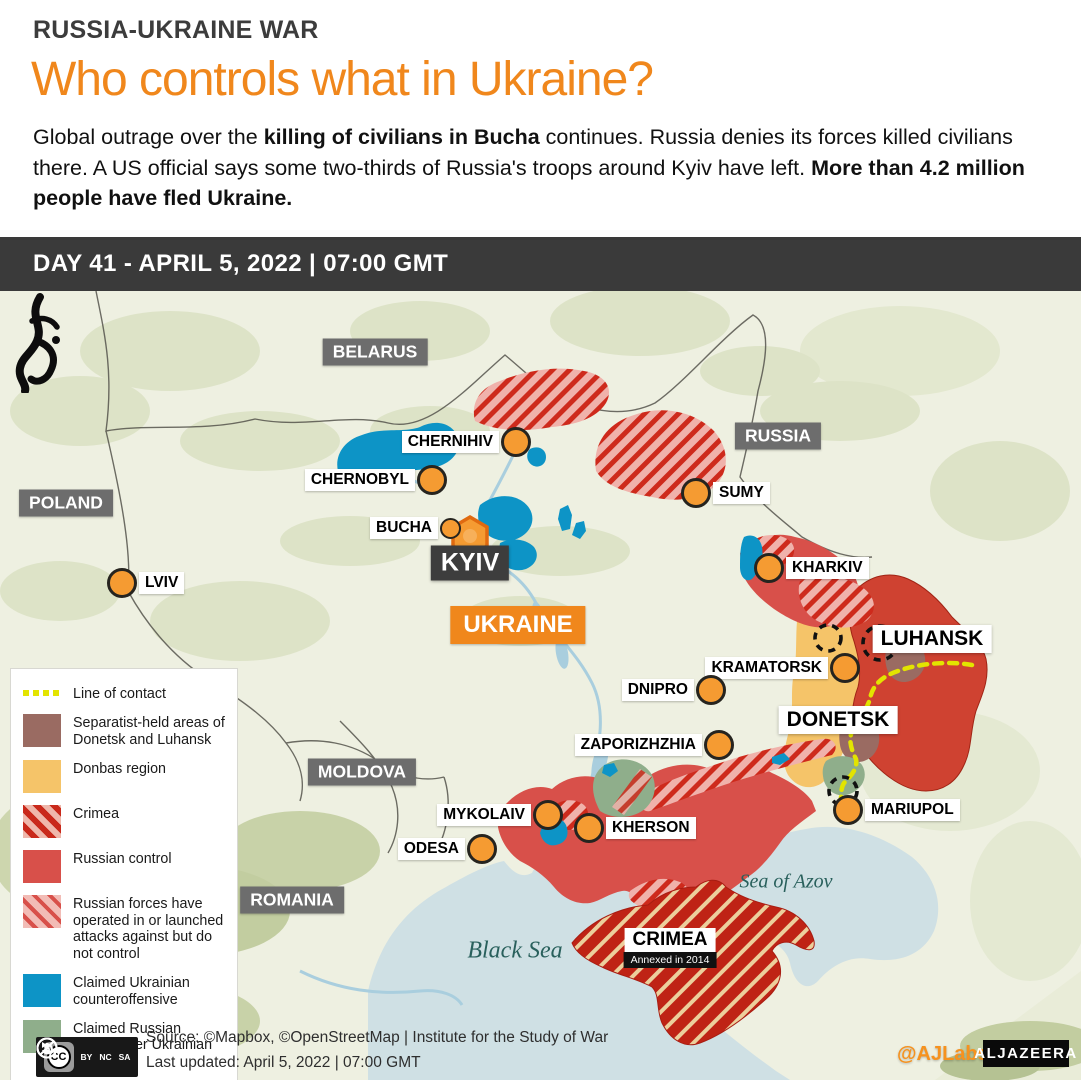  Describe the element at coordinates (37, 343) in the screenshot. I see `aljazeera-logo-icon` at that location.